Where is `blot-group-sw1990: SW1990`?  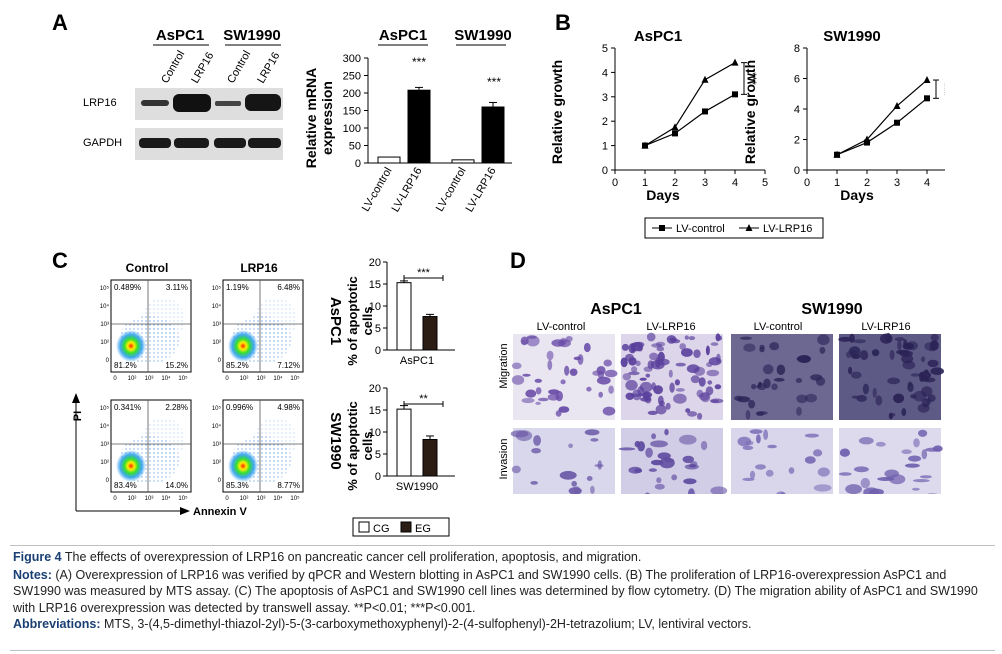
blot-group-sw1990: SW1990 is located at coordinates (252, 35).